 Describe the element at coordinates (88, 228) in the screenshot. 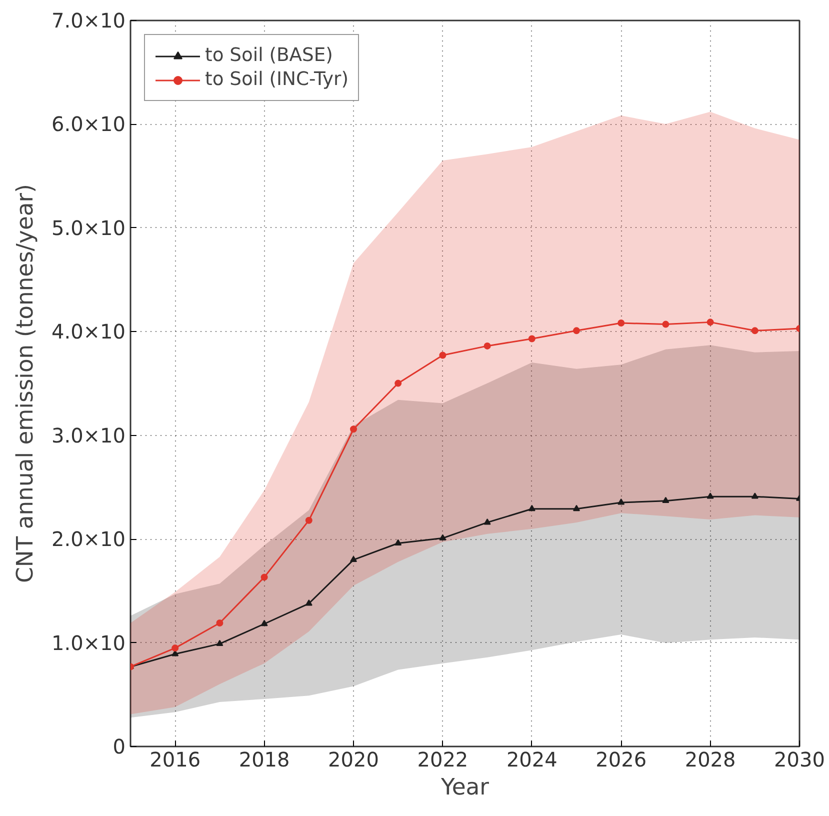

I see `text: 5.0×10` at that location.